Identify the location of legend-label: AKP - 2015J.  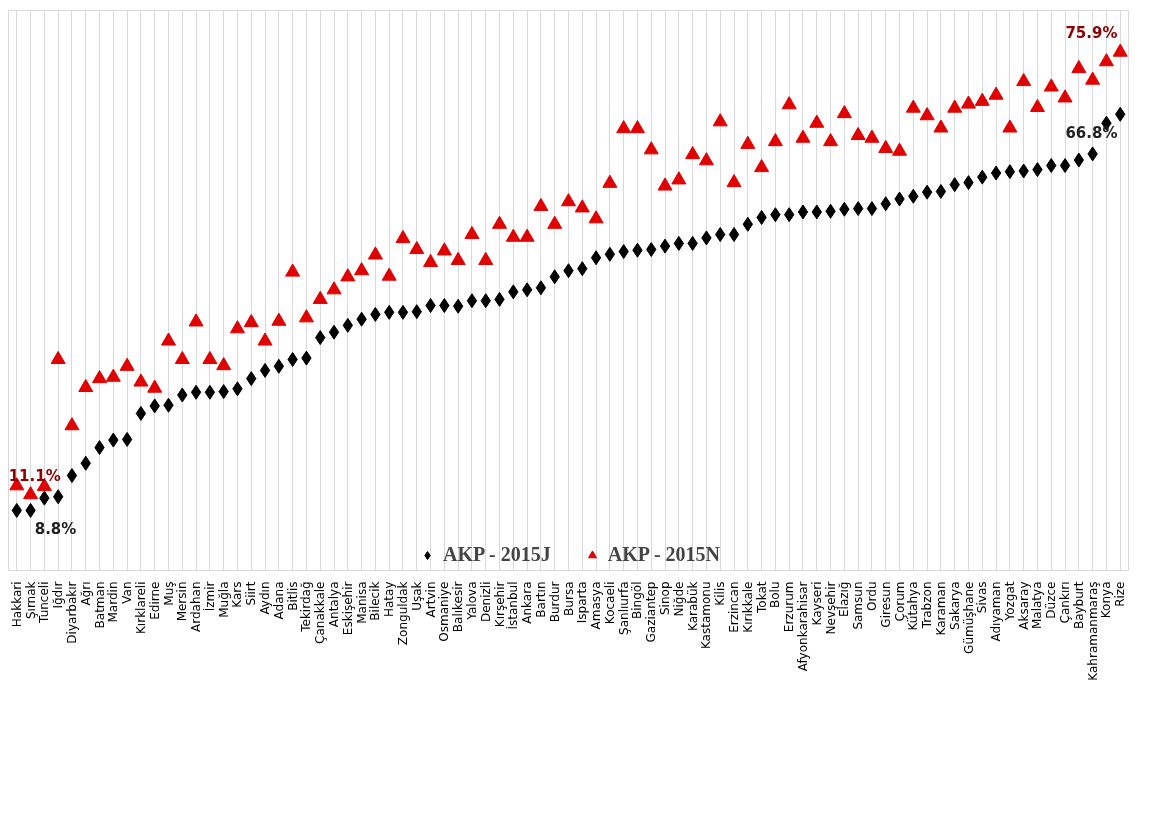
(497, 554).